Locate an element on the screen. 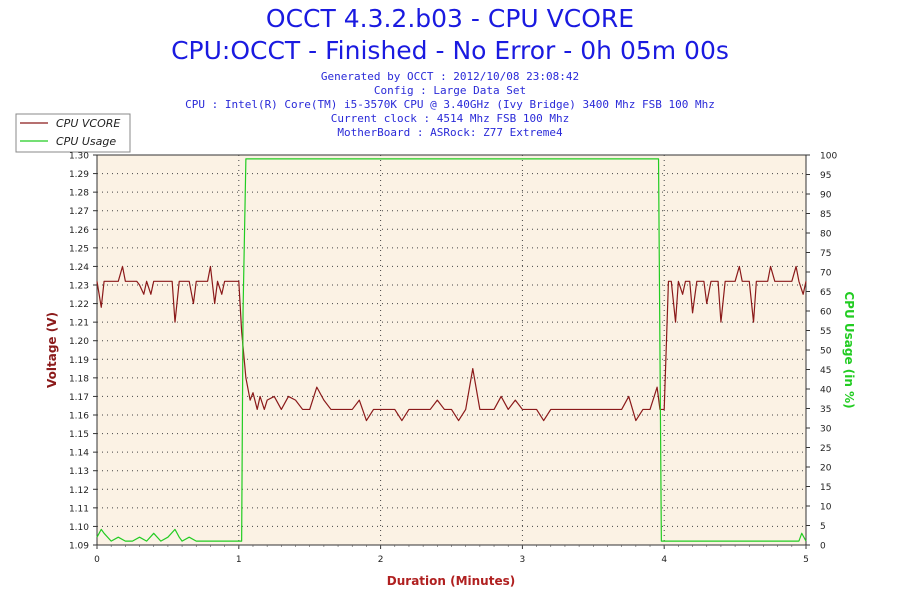  y2-tick-label: 95 is located at coordinates (825, 176).